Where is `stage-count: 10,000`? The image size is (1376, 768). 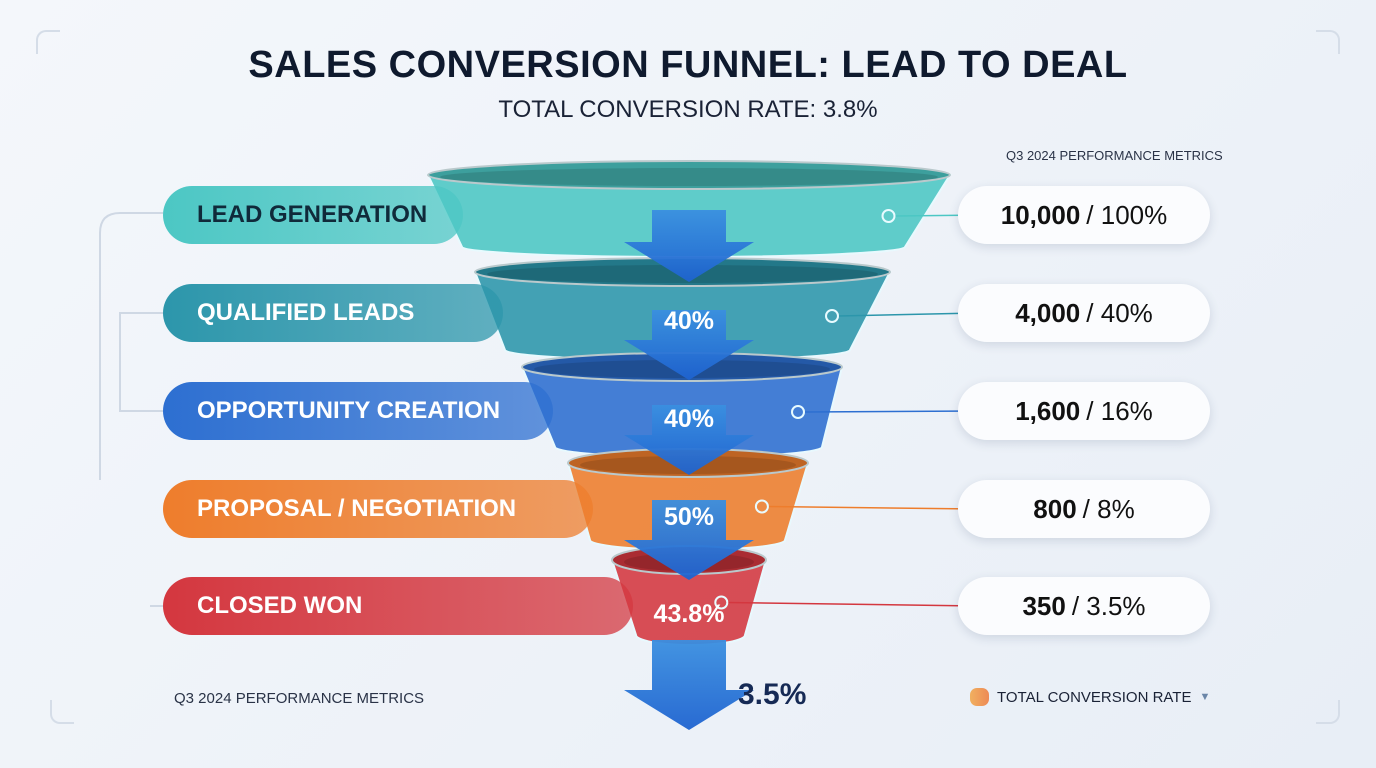 stage-count: 10,000 is located at coordinates (1040, 214).